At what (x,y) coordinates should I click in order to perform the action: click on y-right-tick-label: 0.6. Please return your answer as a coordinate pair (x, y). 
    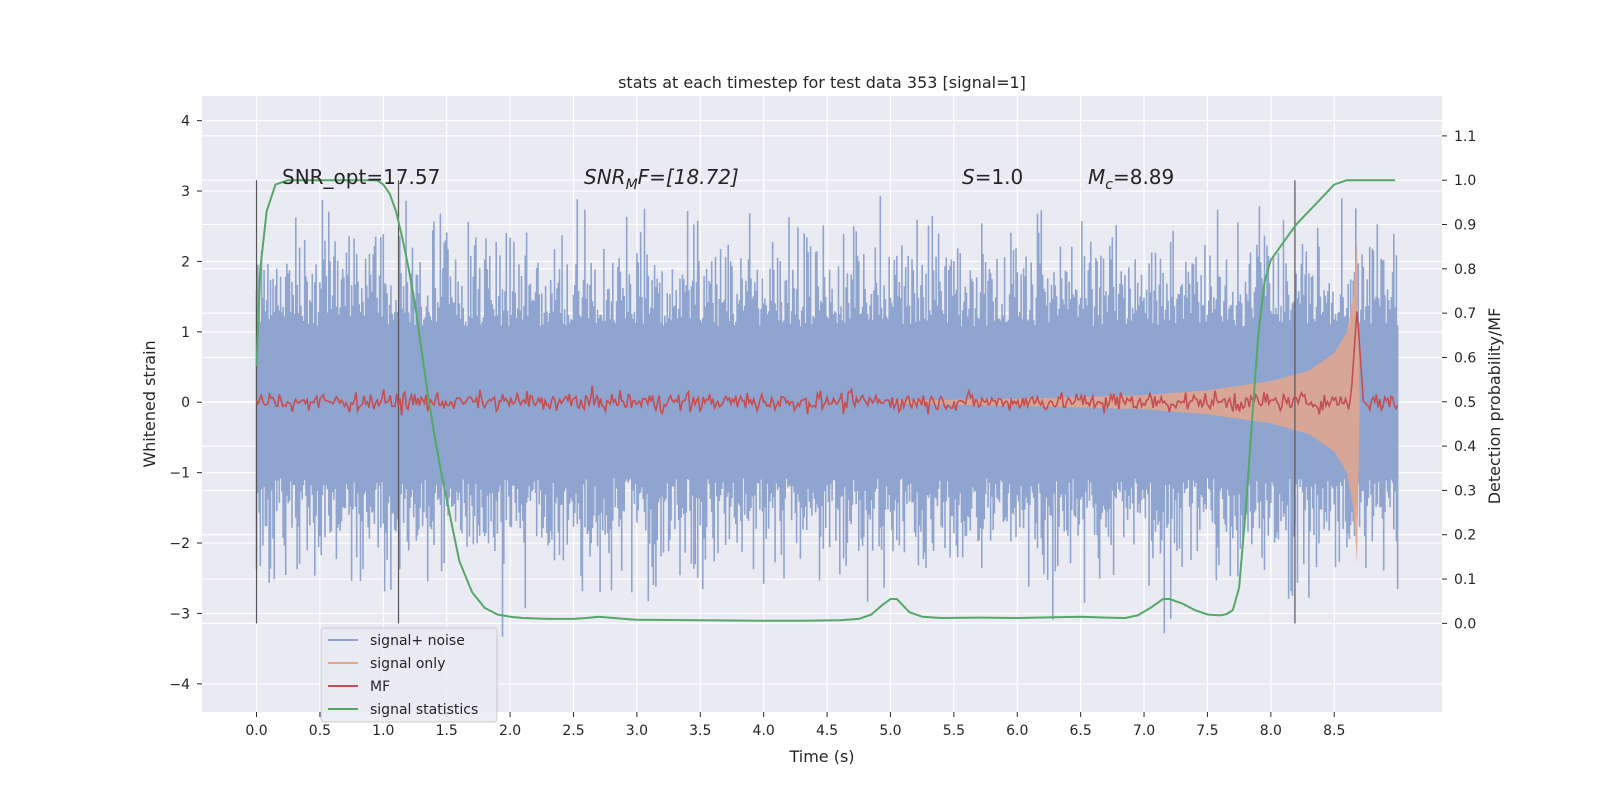
    Looking at the image, I should click on (1465, 358).